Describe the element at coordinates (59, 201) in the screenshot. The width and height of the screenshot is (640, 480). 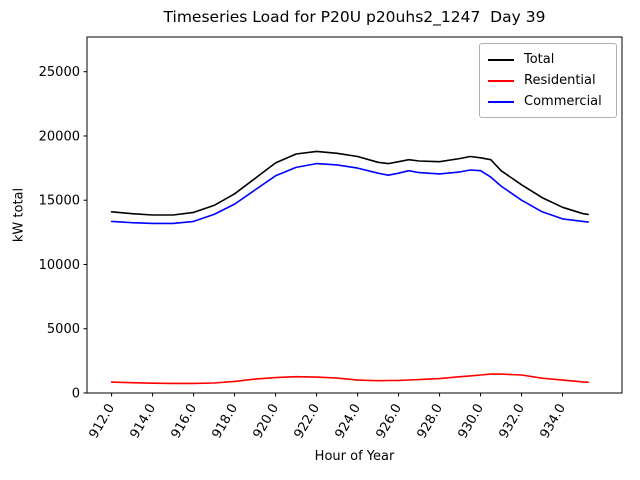
I see `y-tick-label: 15000` at that location.